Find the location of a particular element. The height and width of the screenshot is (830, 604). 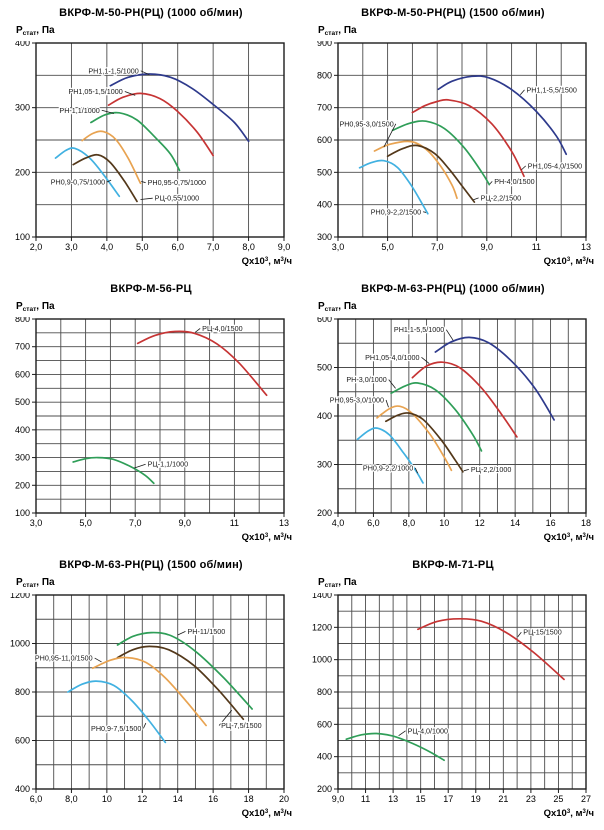

y-tick-label: 300 is located at coordinates (22, 458).